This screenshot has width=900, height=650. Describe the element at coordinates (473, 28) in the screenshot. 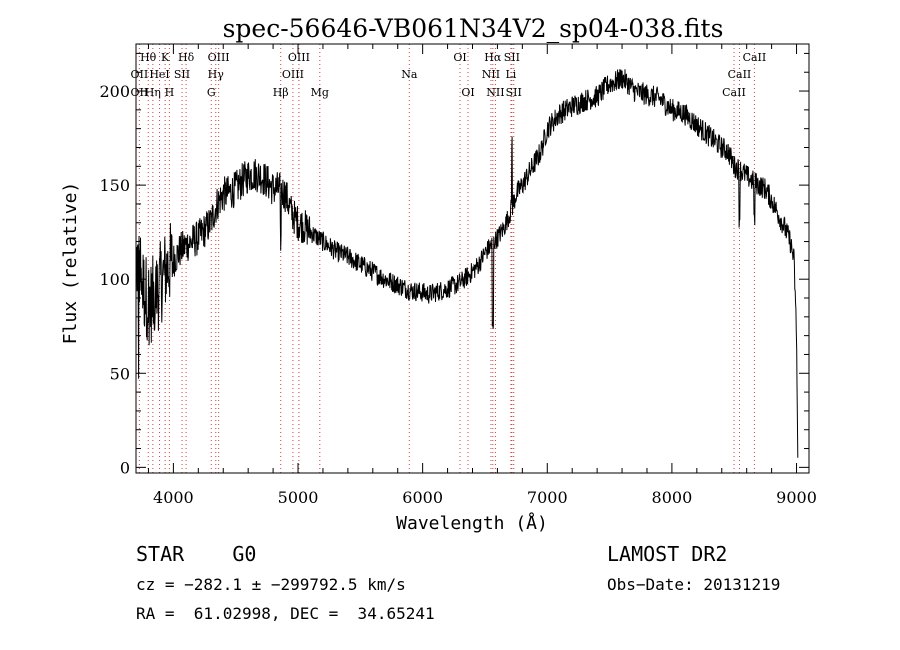

I see `chart-title: spec-56646-VB061N34V2_sp04-038.fits` at that location.